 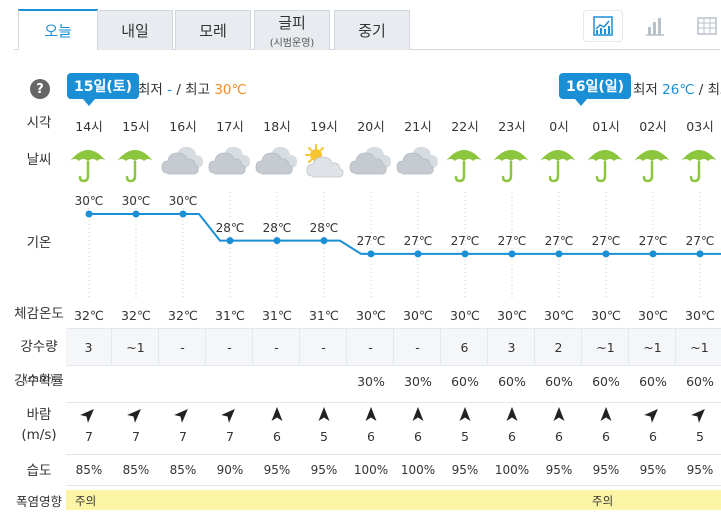 I want to click on table-view-button, so click(x=704, y=26).